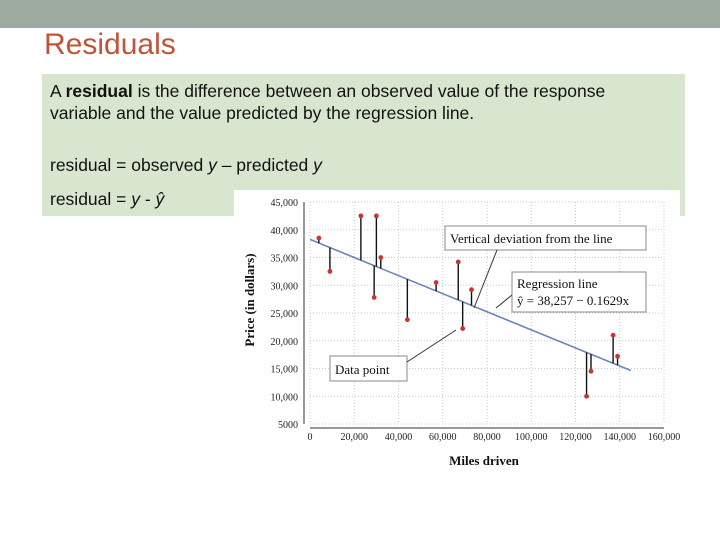  I want to click on residual-segments, so click(468, 306).